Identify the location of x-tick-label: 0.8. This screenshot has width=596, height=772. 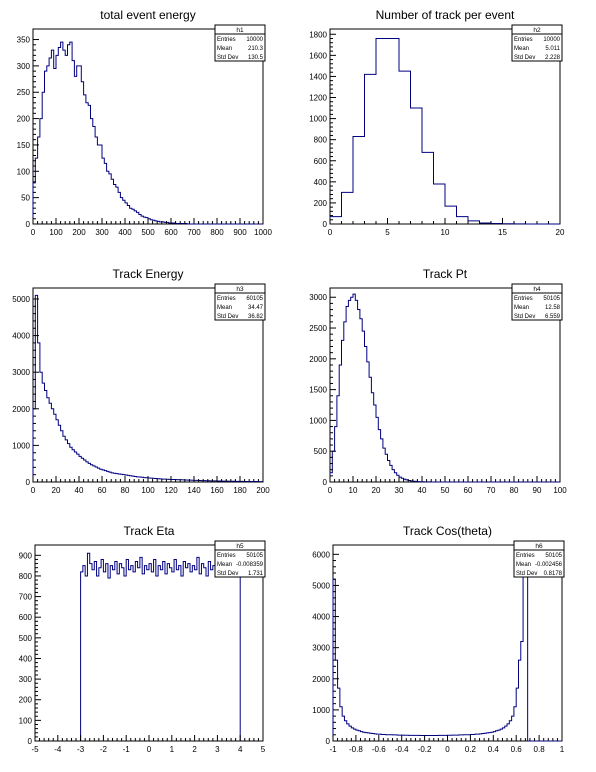
(540, 749).